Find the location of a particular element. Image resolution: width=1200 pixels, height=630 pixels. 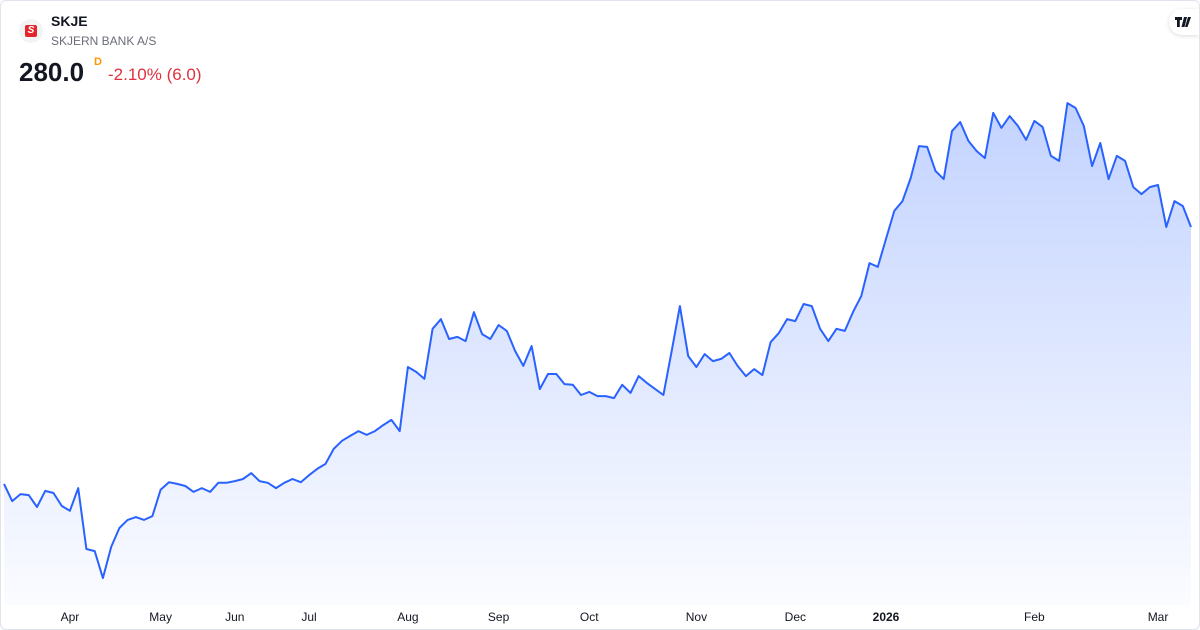

x-tick-label: Dec is located at coordinates (795, 617).